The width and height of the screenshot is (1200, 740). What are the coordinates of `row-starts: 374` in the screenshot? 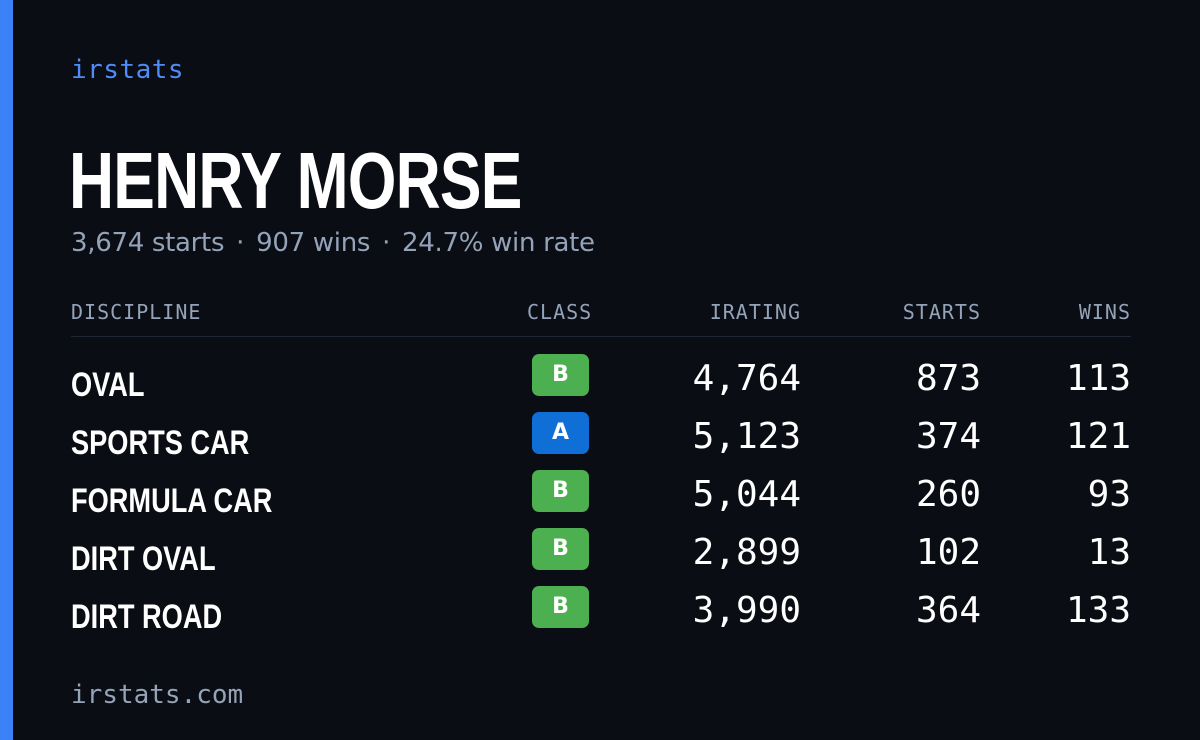 It's located at (948, 436).